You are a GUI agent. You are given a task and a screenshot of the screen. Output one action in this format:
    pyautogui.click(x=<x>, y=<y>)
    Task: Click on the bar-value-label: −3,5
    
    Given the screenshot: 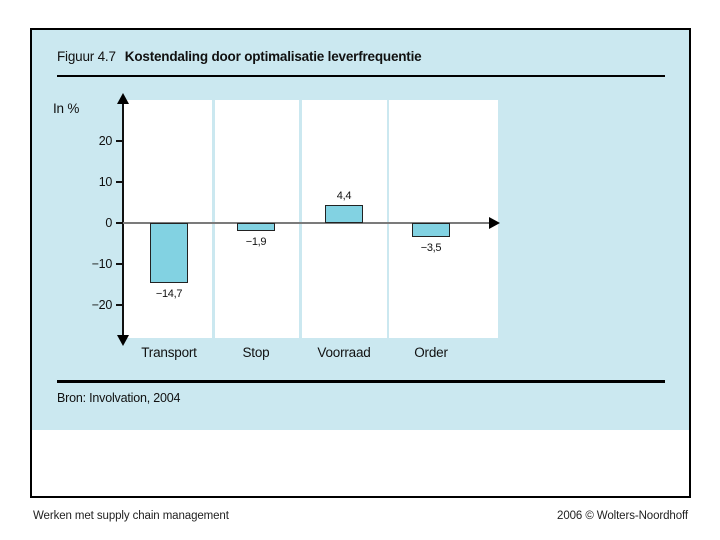 What is the action you would take?
    pyautogui.click(x=431, y=248)
    